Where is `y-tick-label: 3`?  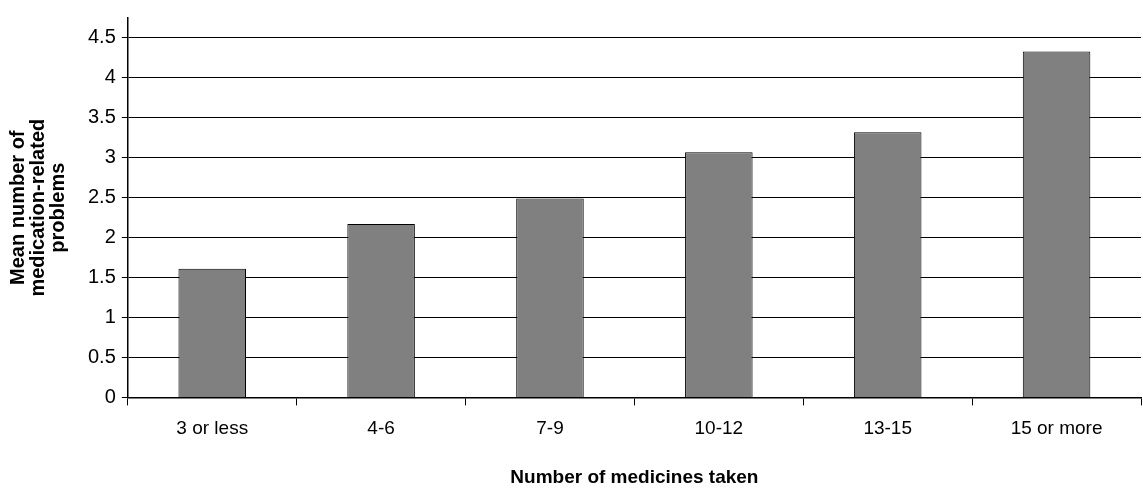
y-tick-label: 3 is located at coordinates (110, 156).